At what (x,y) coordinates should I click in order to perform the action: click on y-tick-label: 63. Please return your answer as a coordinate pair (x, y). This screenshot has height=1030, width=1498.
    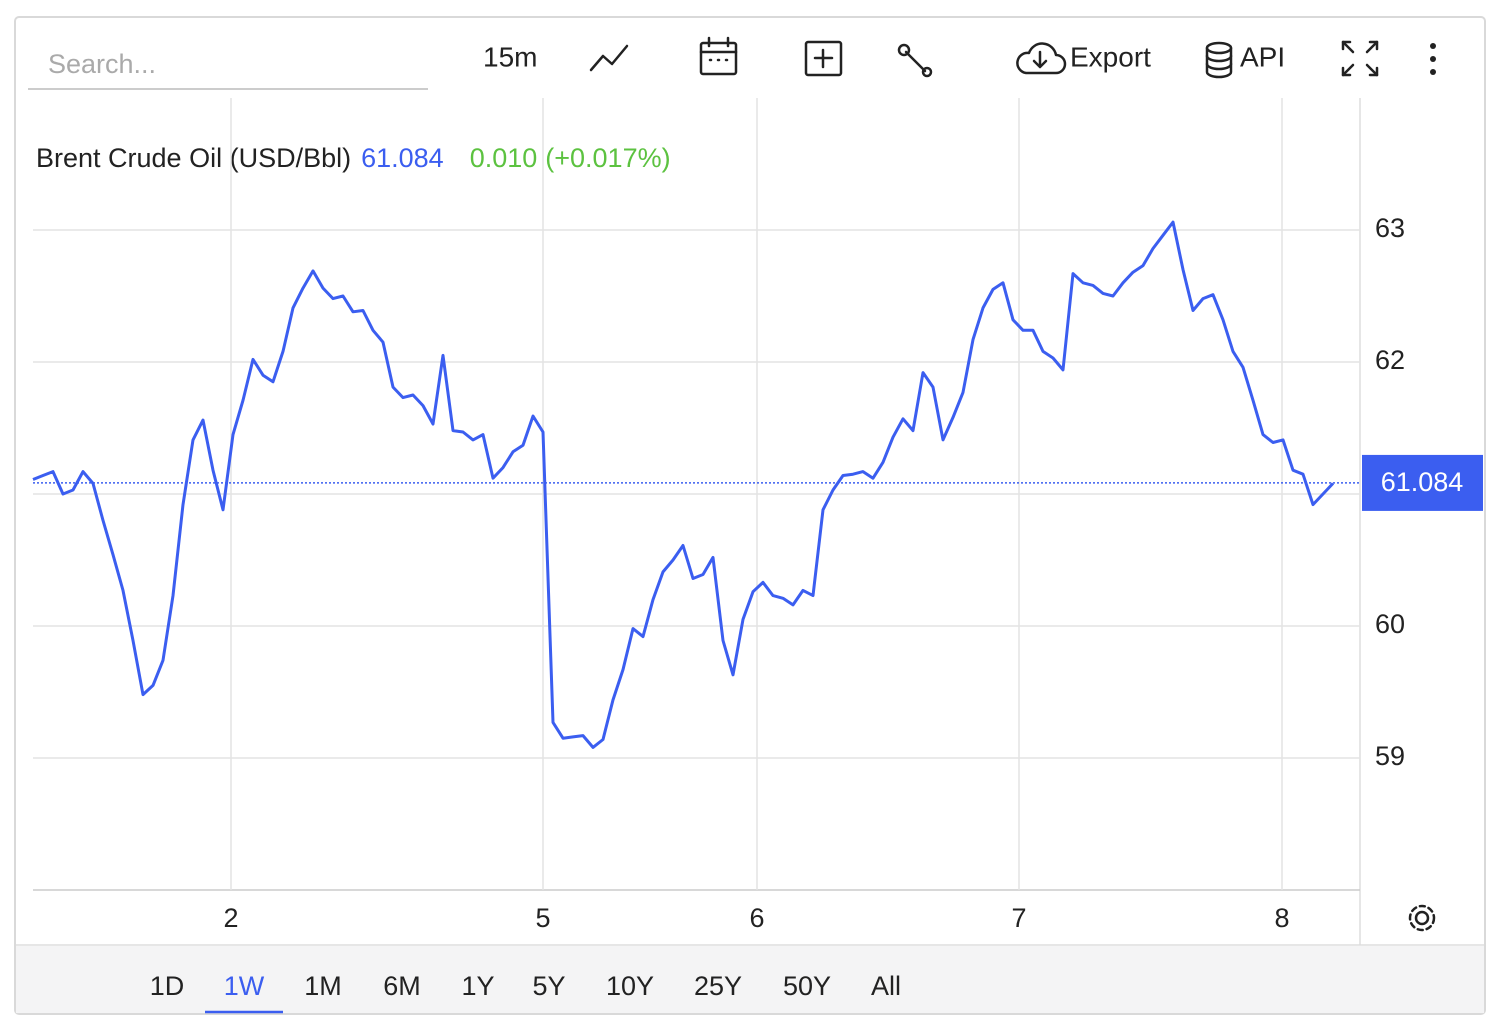
    Looking at the image, I should click on (1390, 228).